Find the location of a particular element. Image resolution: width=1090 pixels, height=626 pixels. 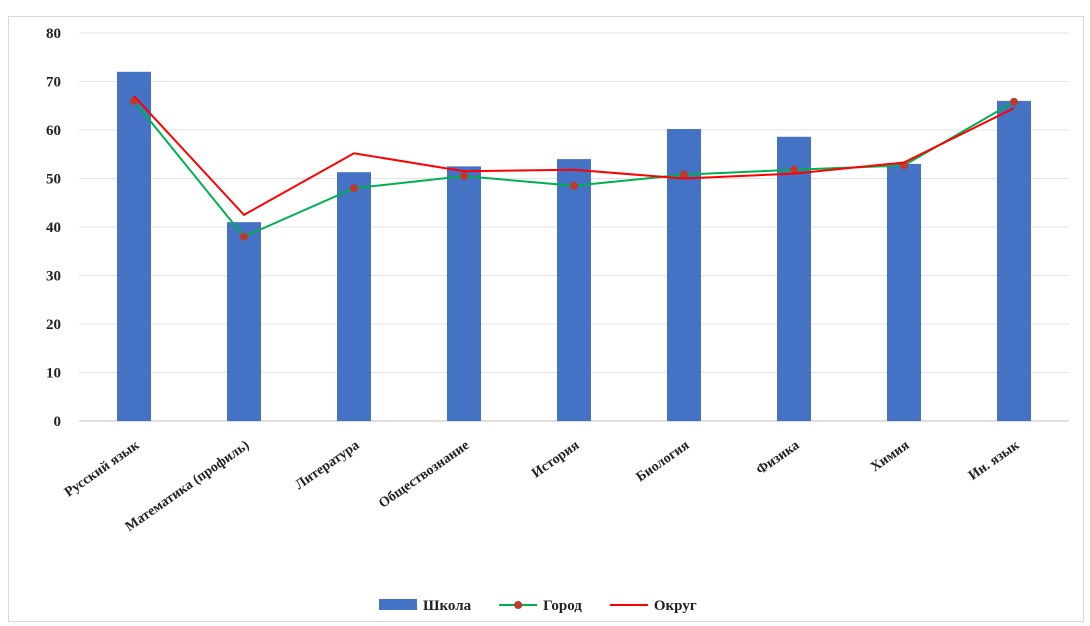

y-tick-label: 30 is located at coordinates (53, 277).